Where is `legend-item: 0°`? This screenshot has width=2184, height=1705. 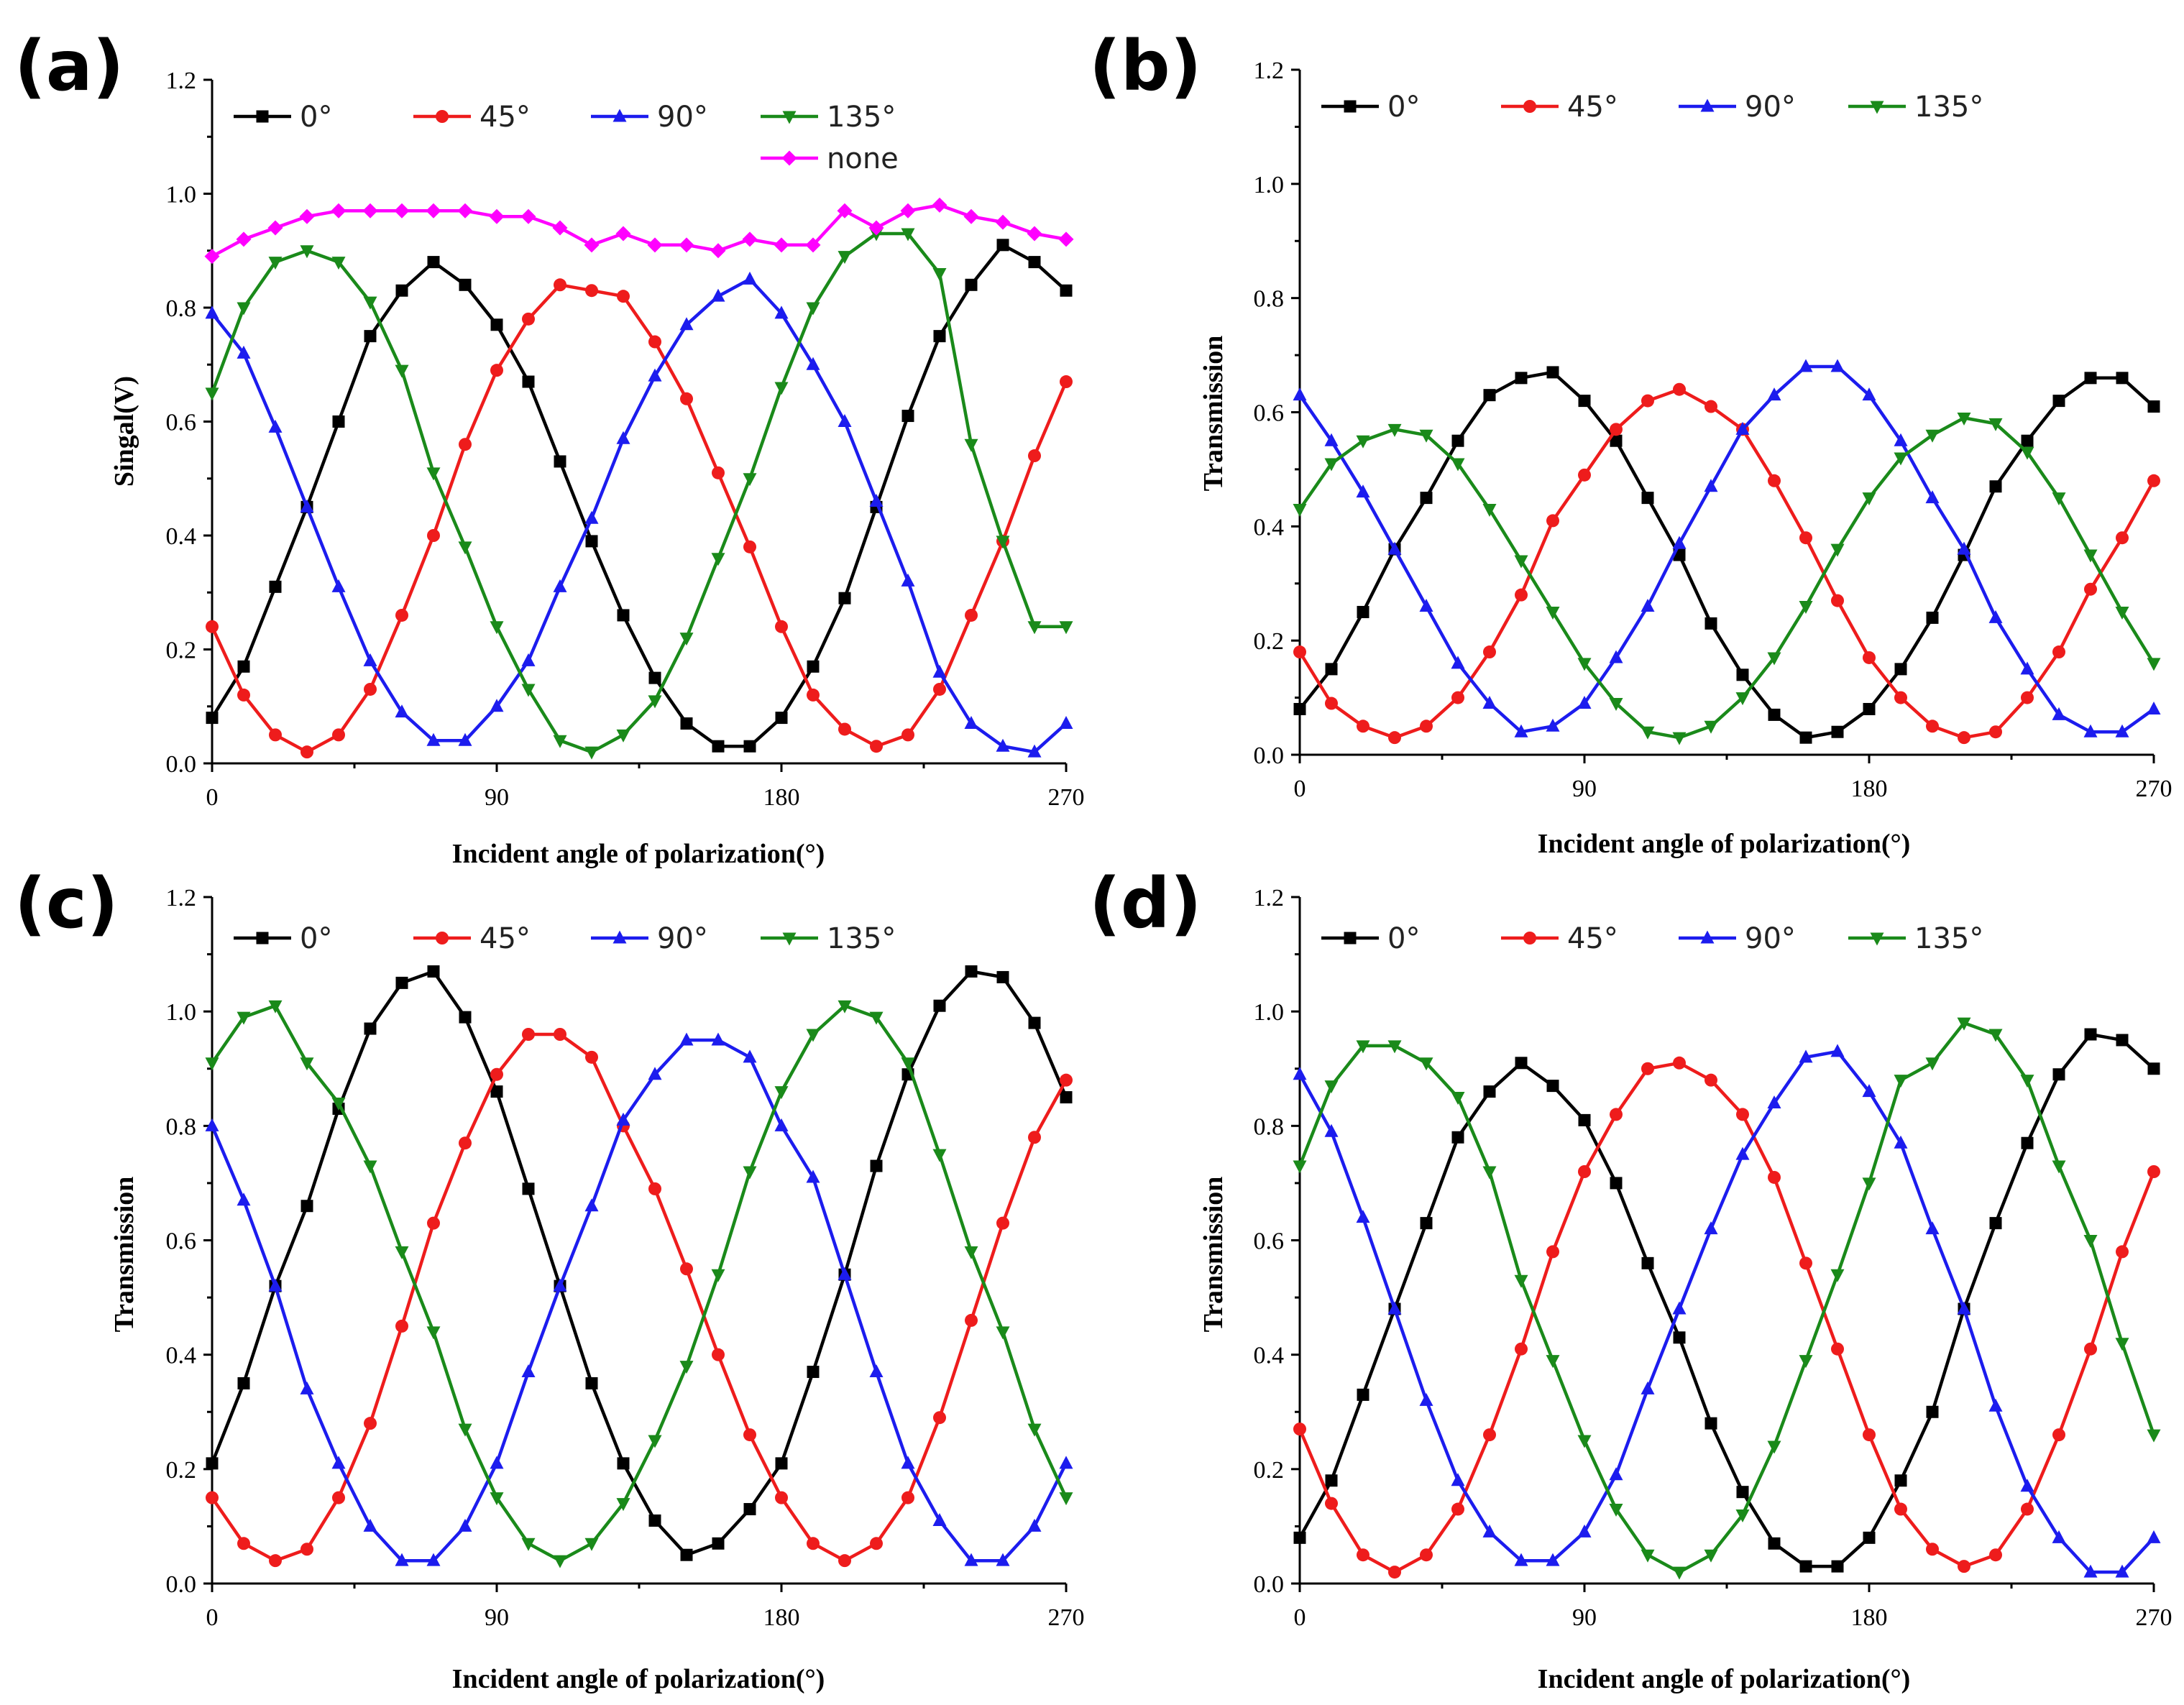 legend-item: 0° is located at coordinates (1370, 107).